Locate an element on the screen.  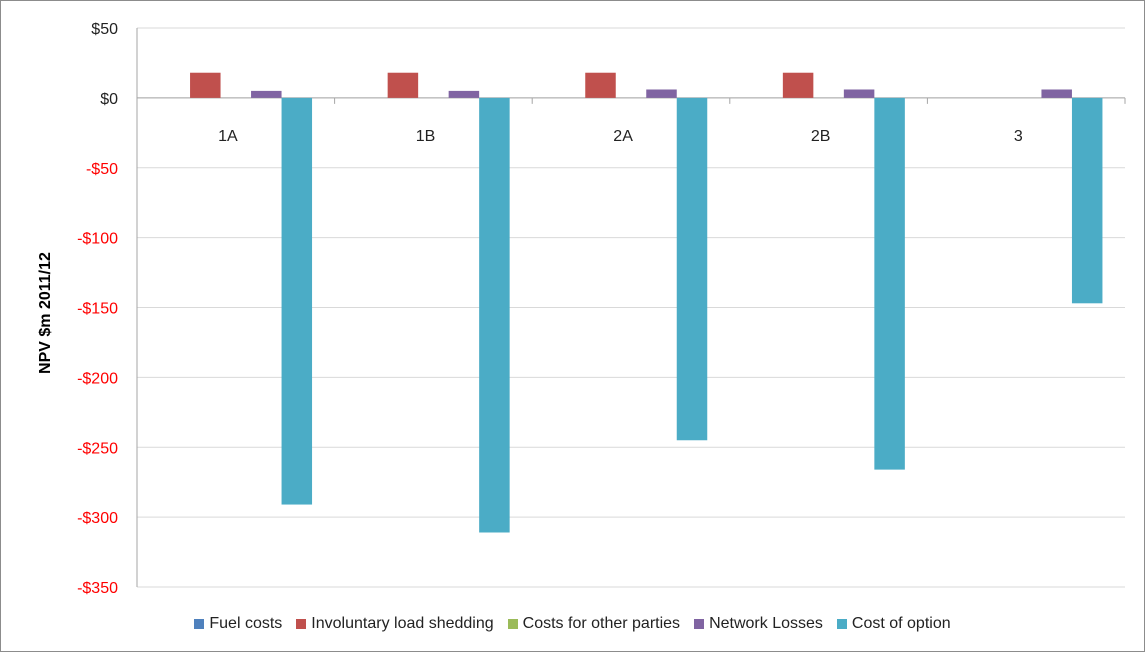
legend-item: Costs for other parties is located at coordinates (594, 624).